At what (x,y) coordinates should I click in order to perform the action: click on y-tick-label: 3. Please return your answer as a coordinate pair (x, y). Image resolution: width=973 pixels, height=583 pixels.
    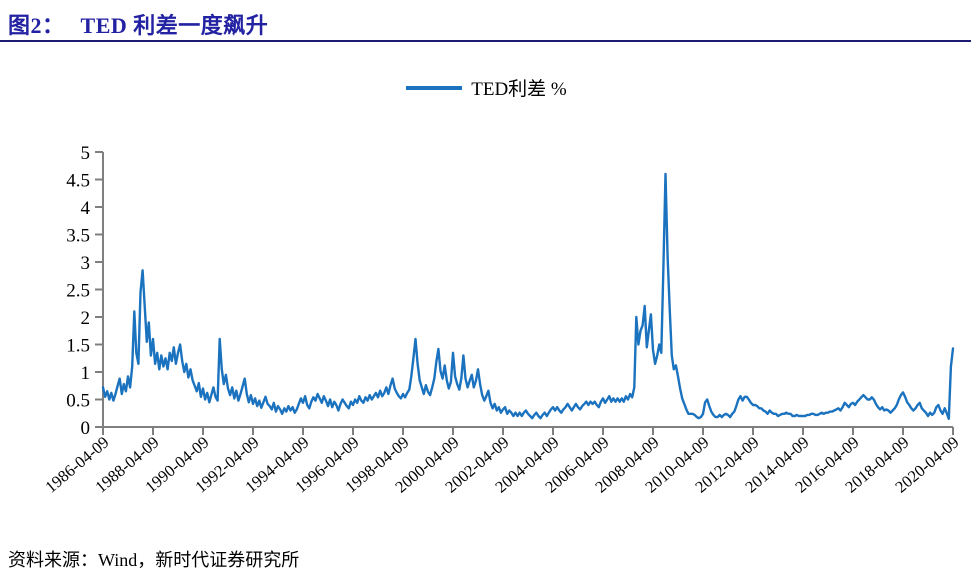
    Looking at the image, I should click on (86, 263).